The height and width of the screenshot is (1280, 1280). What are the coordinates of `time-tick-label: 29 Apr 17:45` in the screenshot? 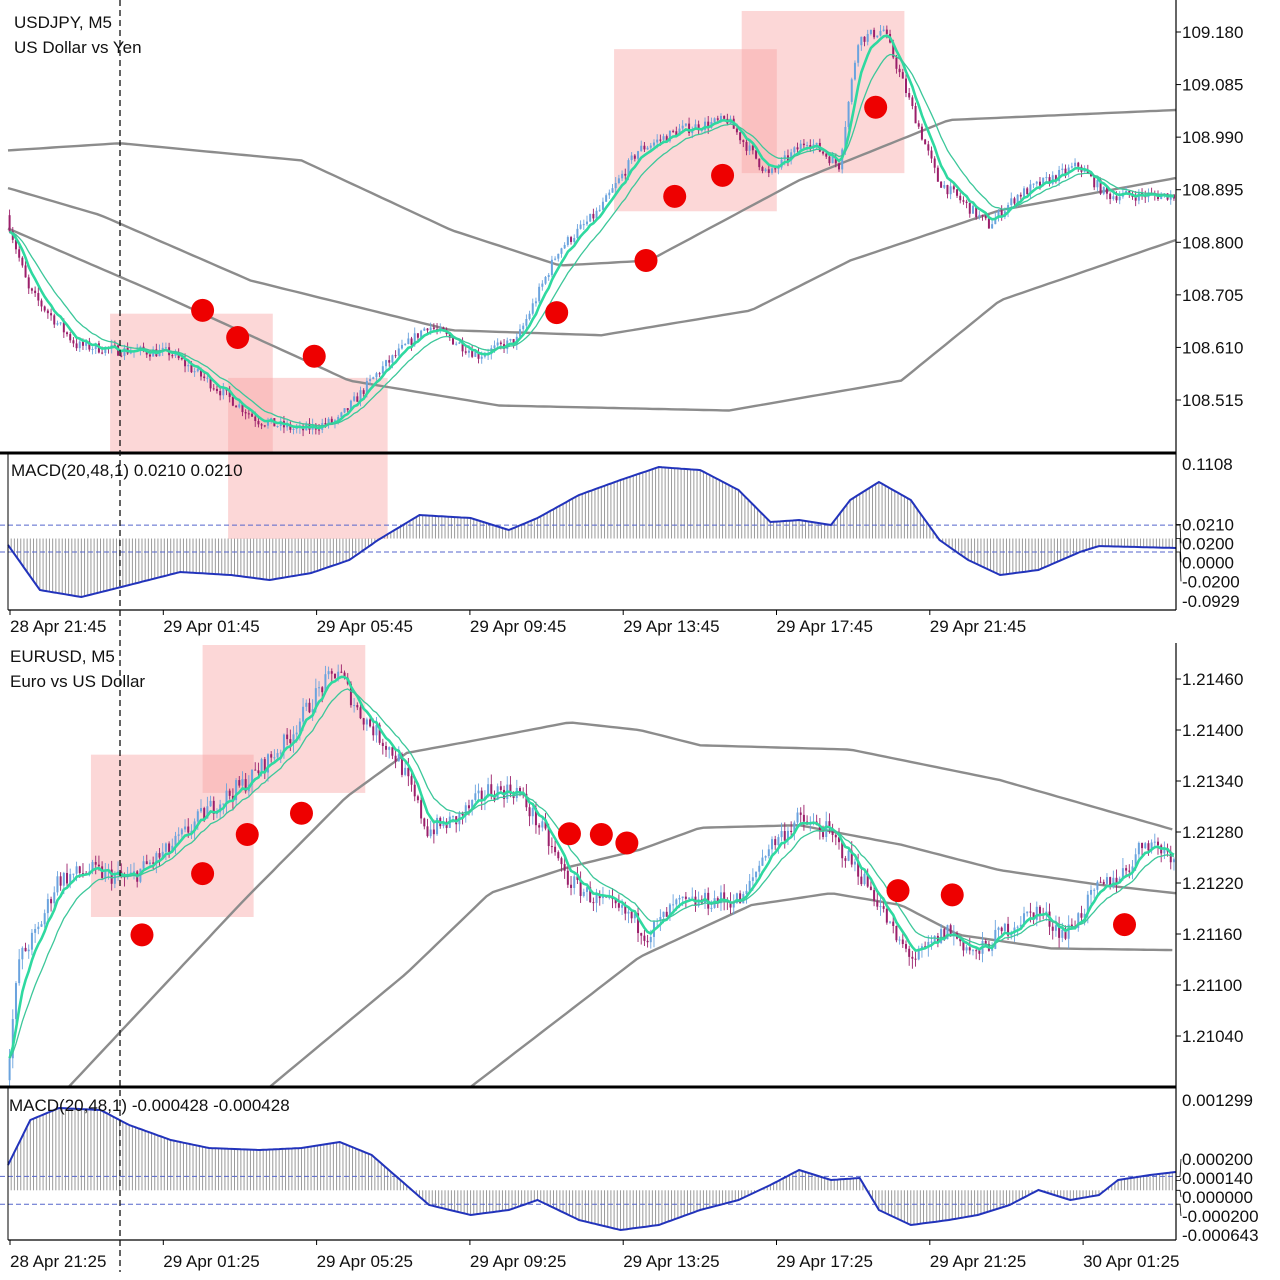 It's located at (825, 626).